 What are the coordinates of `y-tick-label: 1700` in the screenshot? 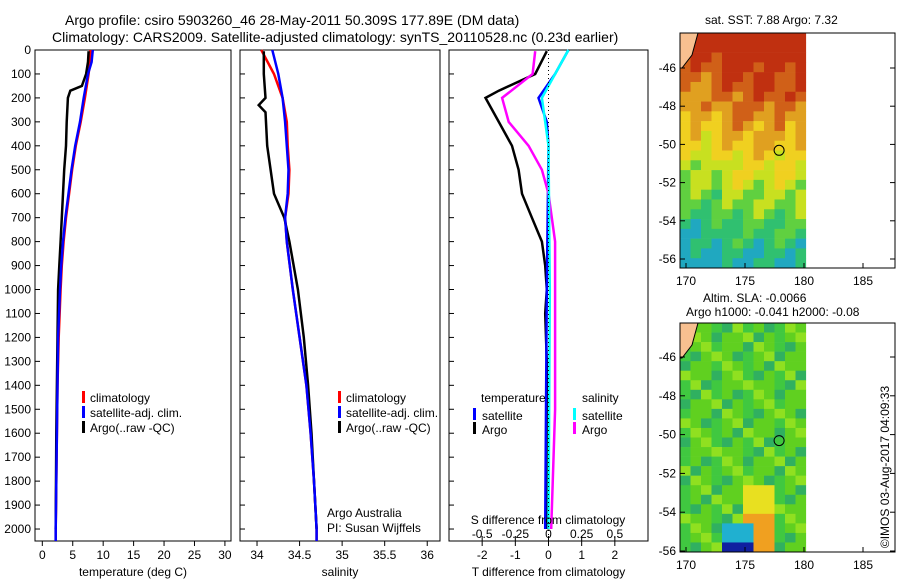 It's located at (17, 457).